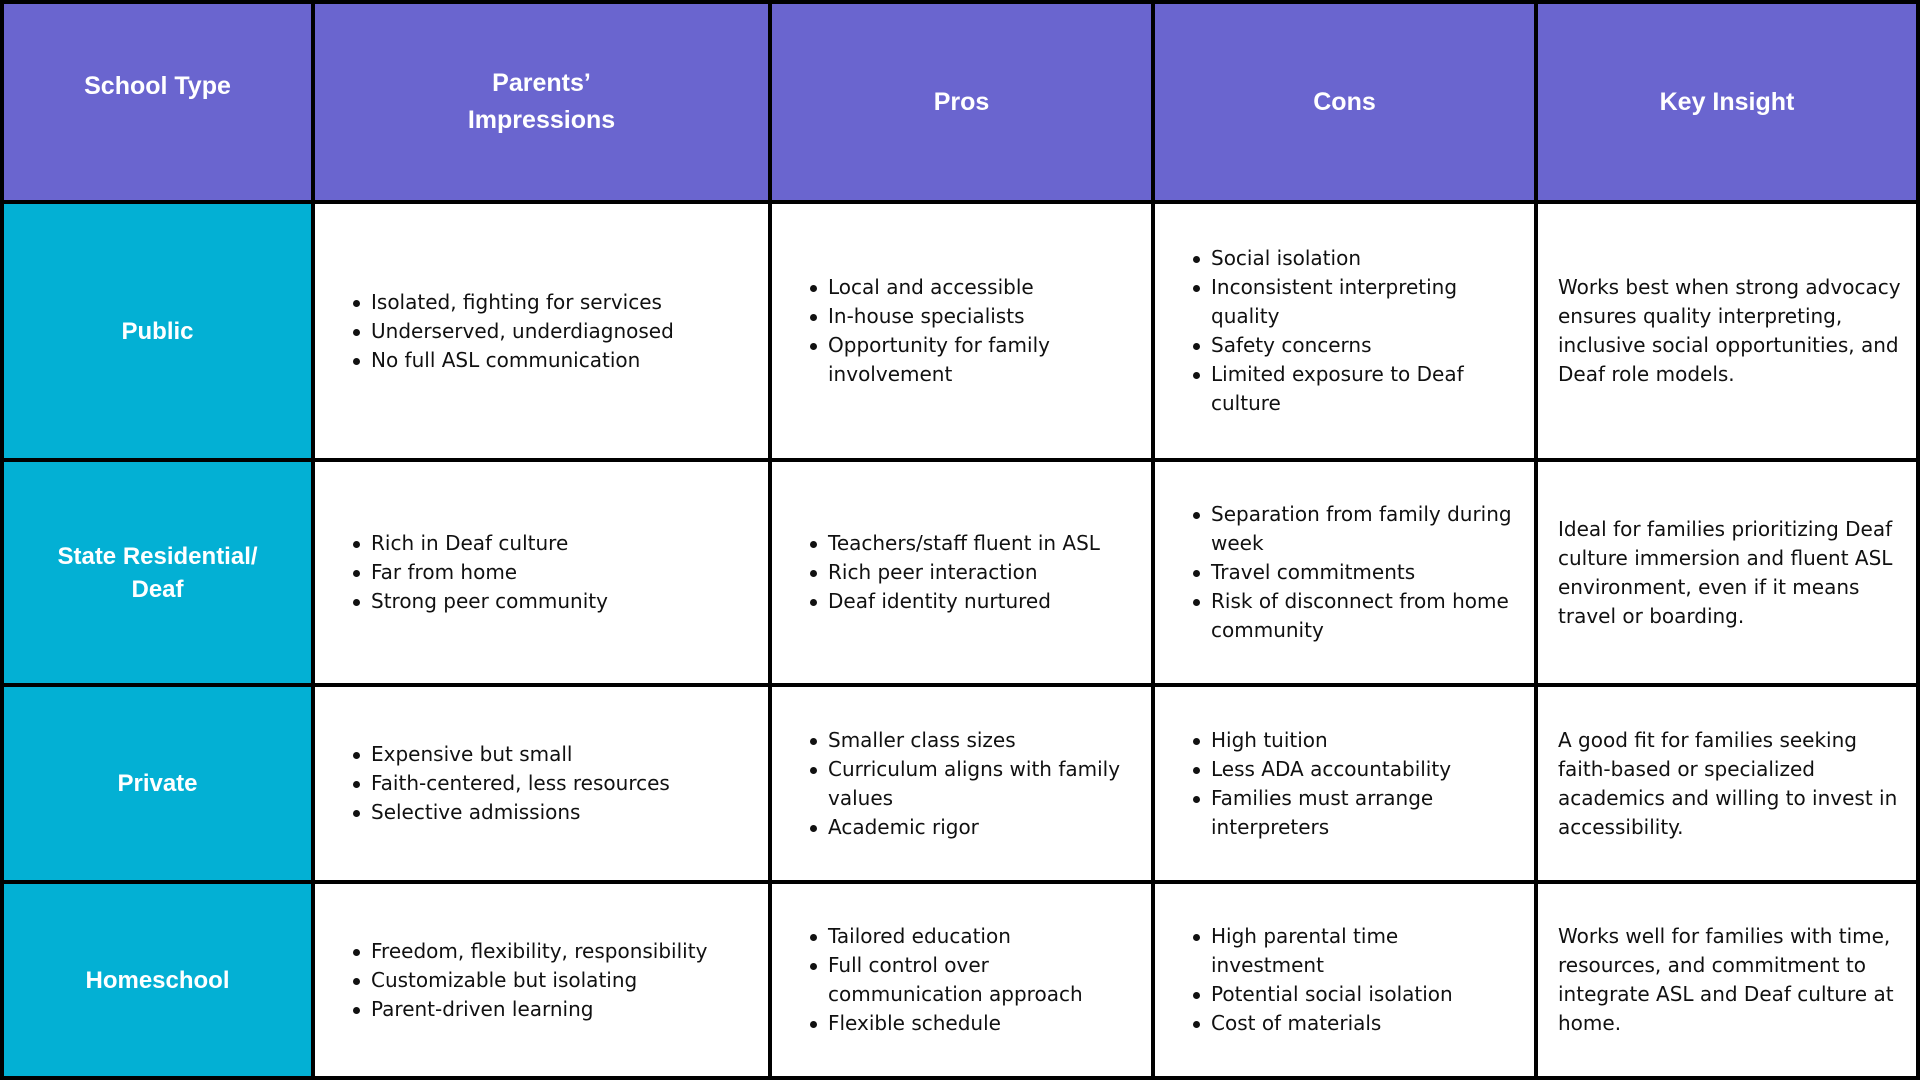 This screenshot has width=1920, height=1080. What do you see at coordinates (1269, 739) in the screenshot?
I see `list-item-text: High tuition` at bounding box center [1269, 739].